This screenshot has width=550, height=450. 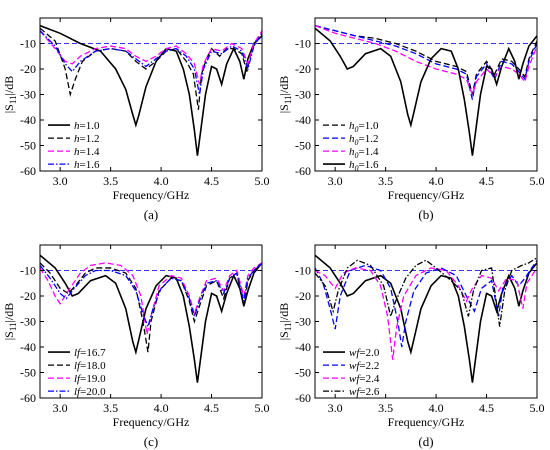 What do you see at coordinates (87, 152) in the screenshot?
I see `legend-entry: h=1.4` at bounding box center [87, 152].